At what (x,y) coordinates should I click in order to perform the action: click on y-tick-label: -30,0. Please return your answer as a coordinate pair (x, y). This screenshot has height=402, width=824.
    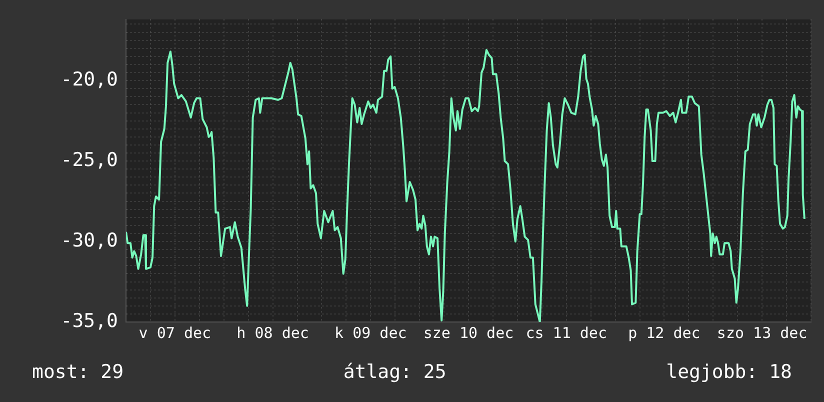
    Looking at the image, I should click on (89, 240).